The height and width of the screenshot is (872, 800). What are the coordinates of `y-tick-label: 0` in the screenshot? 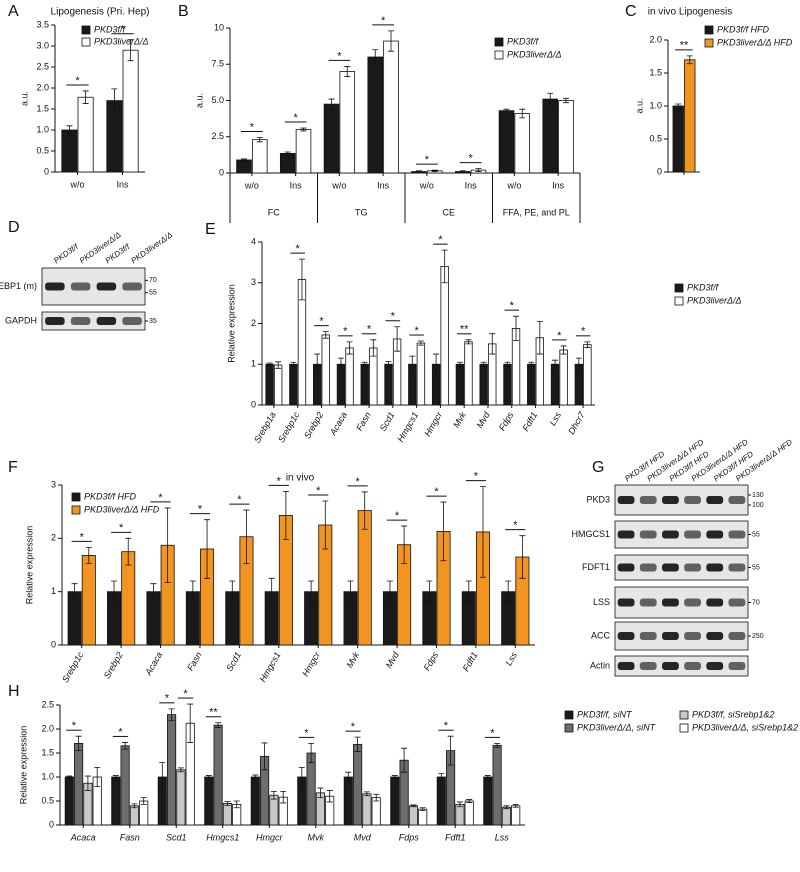 It's located at (253, 404).